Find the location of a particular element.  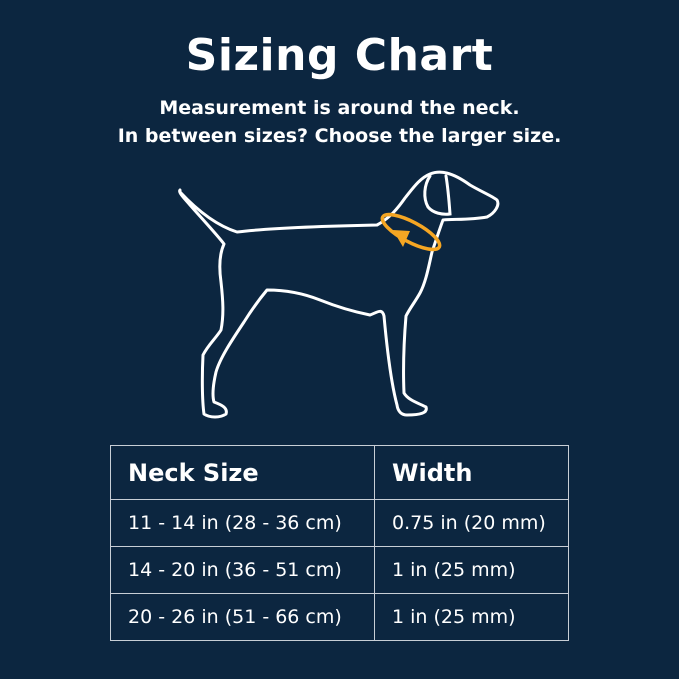

table-row: 11 - 14 in (28 - 36 cm) 0.75 in (20 mm) is located at coordinates (339, 523).